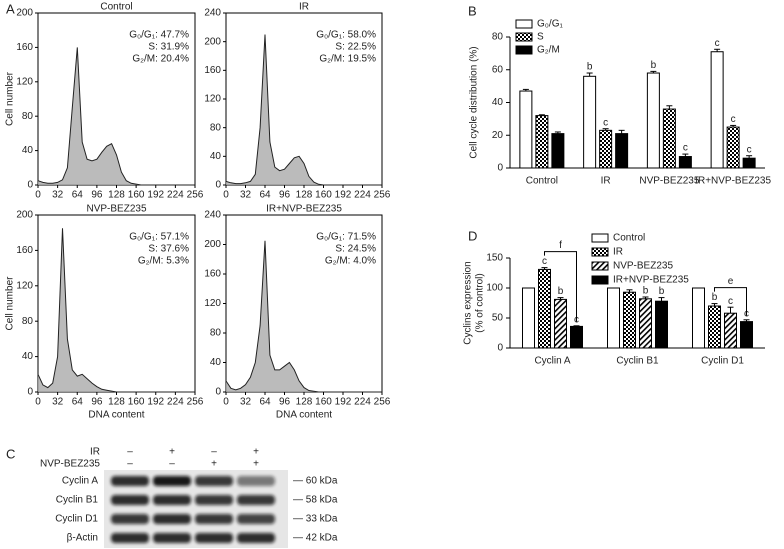 The image size is (784, 549). I want to click on x-tick-label: IR+NVP-BEZ235, so click(733, 181).